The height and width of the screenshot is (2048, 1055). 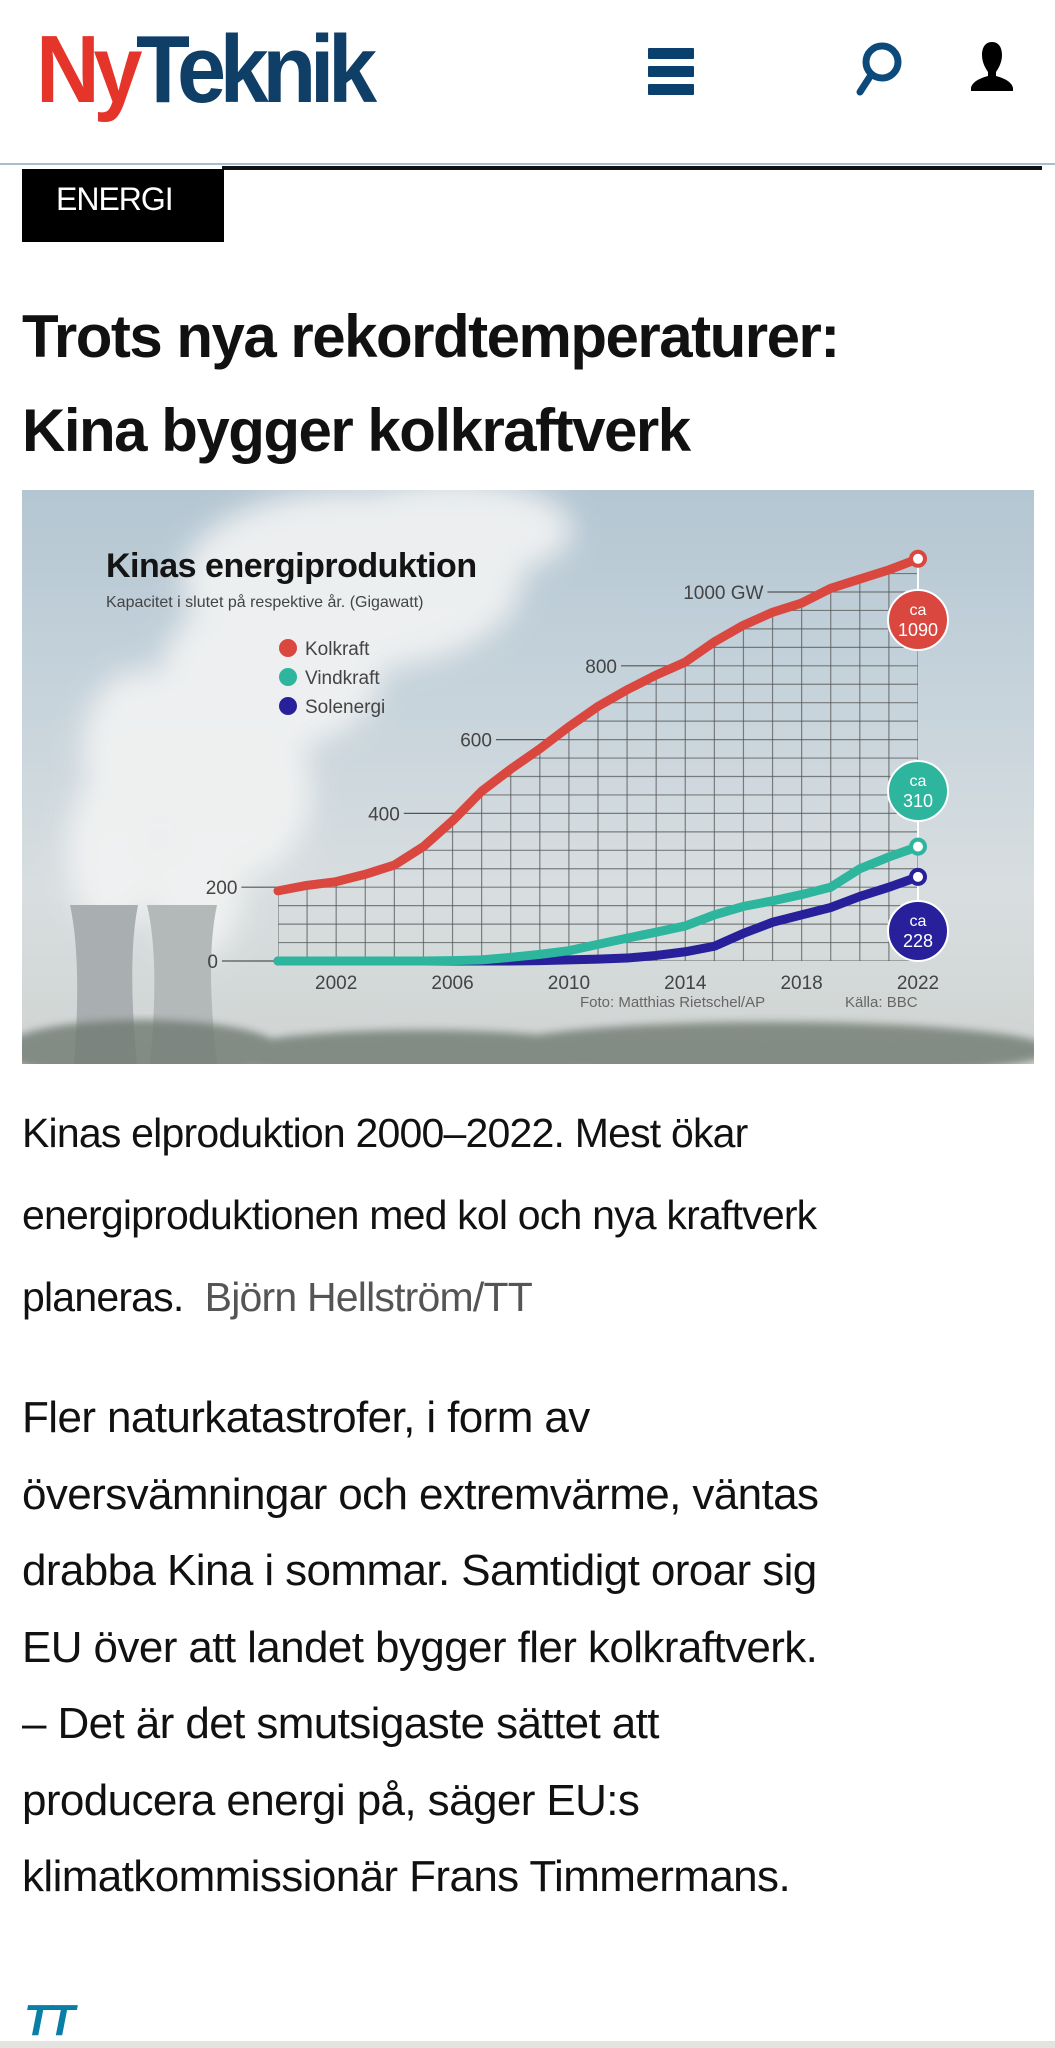 What do you see at coordinates (291, 566) in the screenshot?
I see `chart-title: Kinas energiproduktion` at bounding box center [291, 566].